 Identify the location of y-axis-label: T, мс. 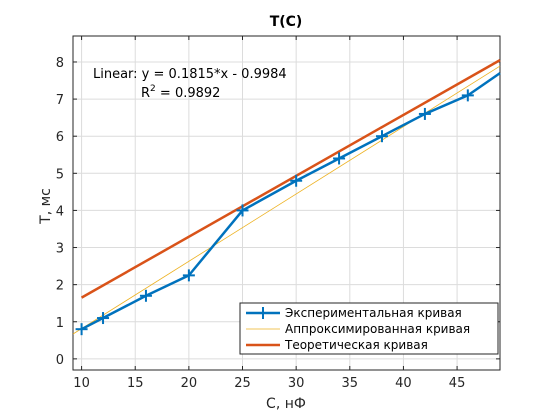
(46, 206).